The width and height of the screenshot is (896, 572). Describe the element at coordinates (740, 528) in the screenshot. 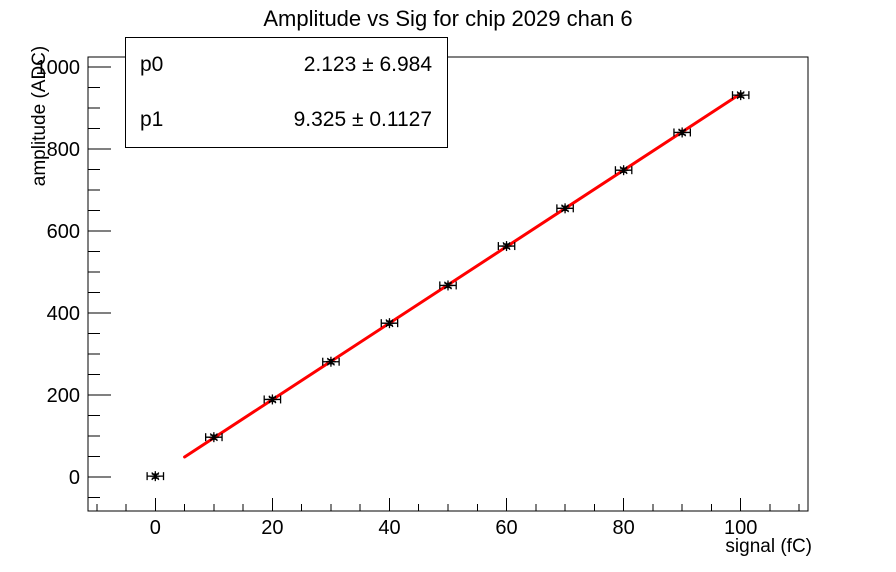

I see `x-tick-label: 100` at that location.